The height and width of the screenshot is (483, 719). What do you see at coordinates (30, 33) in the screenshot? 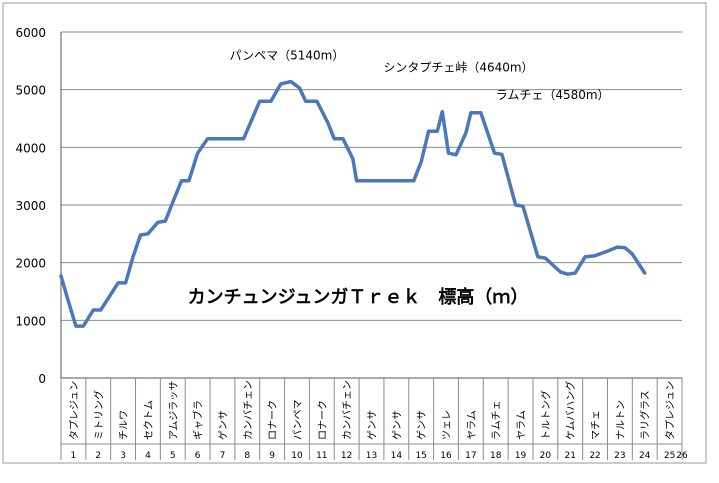
I see `y-tick-label: 6000` at bounding box center [30, 33].